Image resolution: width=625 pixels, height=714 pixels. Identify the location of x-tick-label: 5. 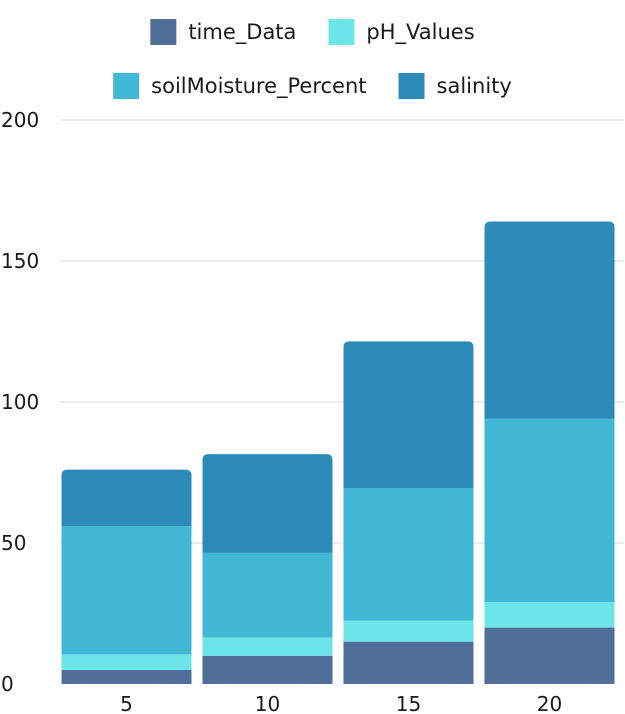
(126, 703).